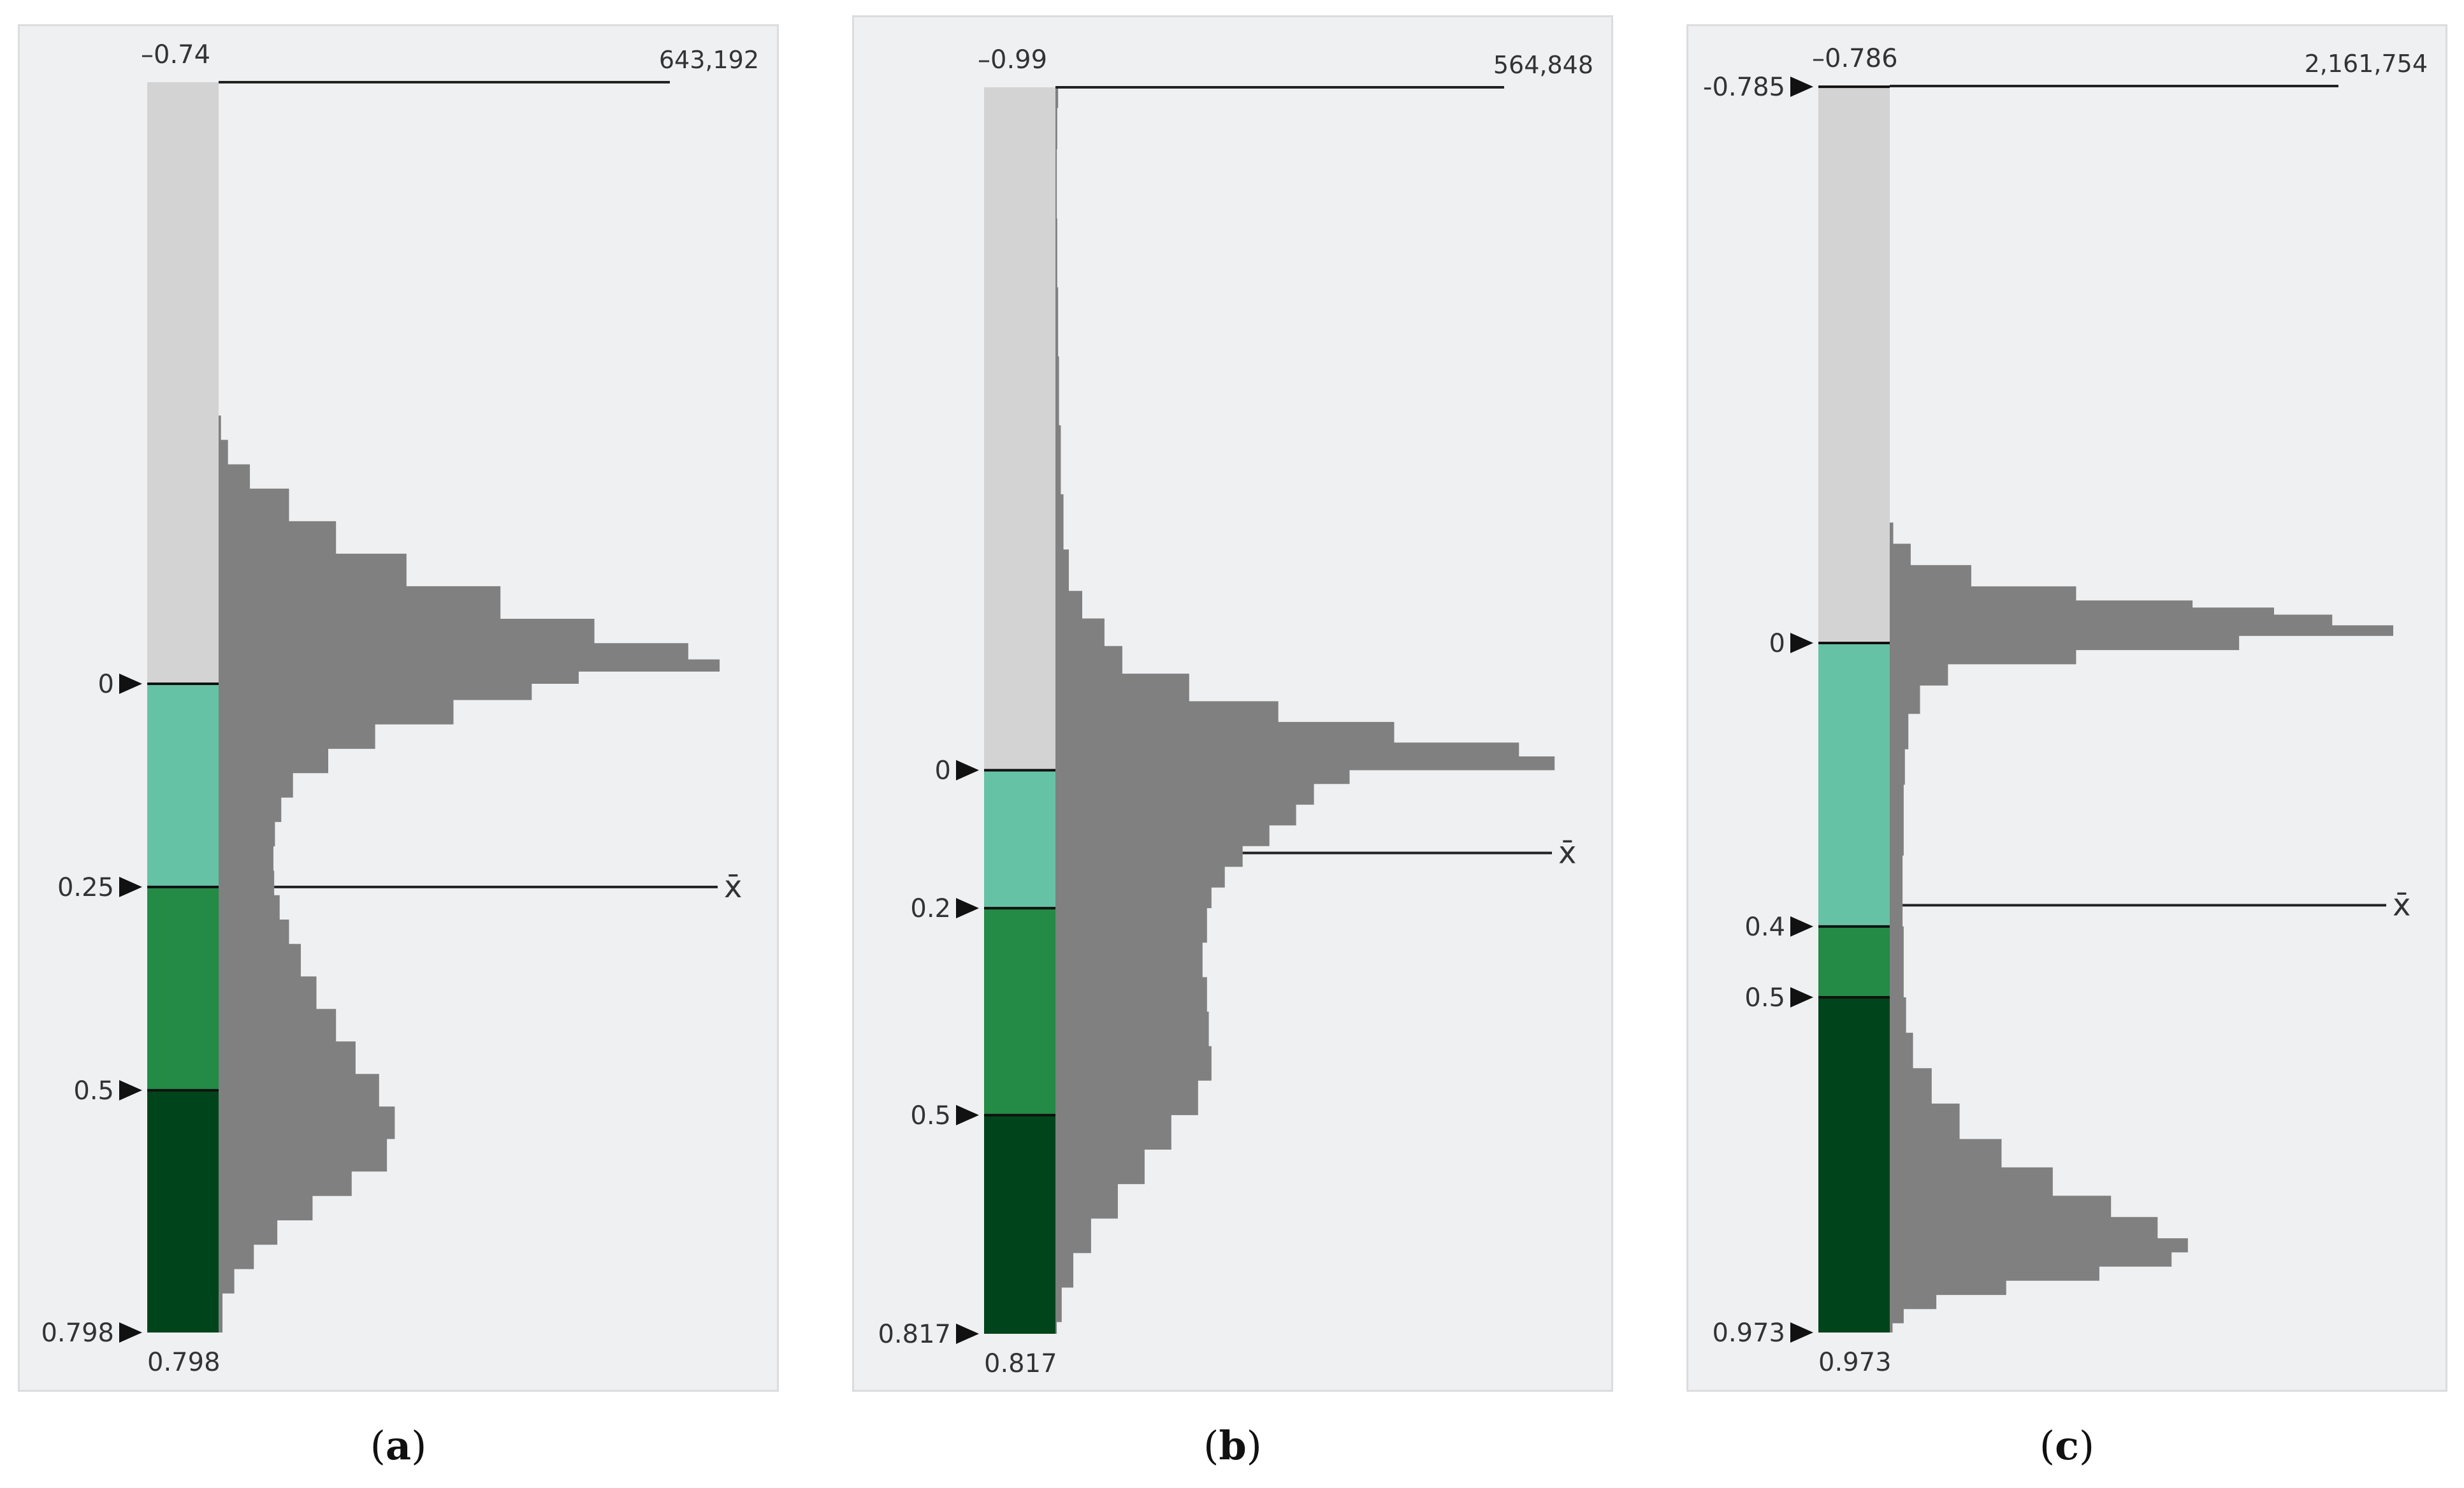 This screenshot has width=2464, height=1488. What do you see at coordinates (77, 1333) in the screenshot?
I see `break-label-3: 0.798` at bounding box center [77, 1333].